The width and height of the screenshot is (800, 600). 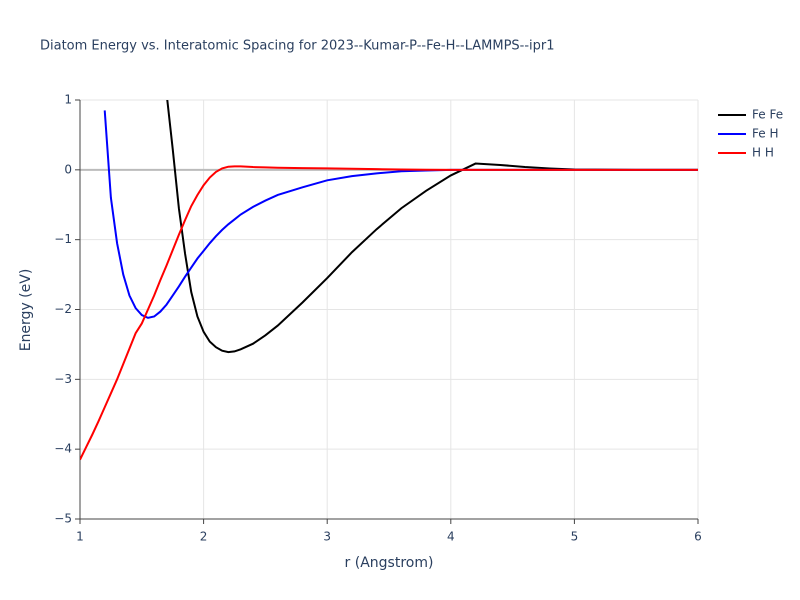 What do you see at coordinates (575, 537) in the screenshot?
I see `x-tick-label: 5` at bounding box center [575, 537].